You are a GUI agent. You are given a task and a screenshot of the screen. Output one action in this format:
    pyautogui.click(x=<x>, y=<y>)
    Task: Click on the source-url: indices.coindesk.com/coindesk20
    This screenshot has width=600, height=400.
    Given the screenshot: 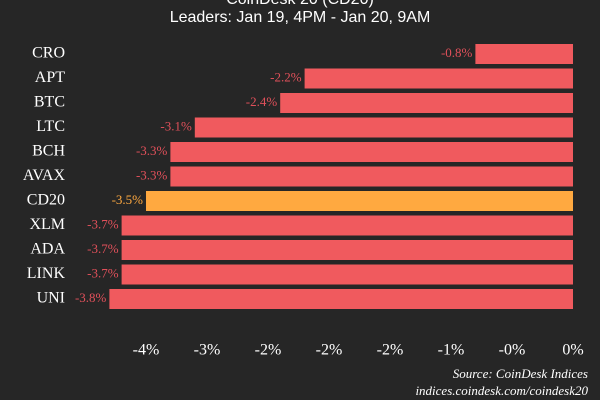 What is the action you would take?
    pyautogui.click(x=501, y=390)
    